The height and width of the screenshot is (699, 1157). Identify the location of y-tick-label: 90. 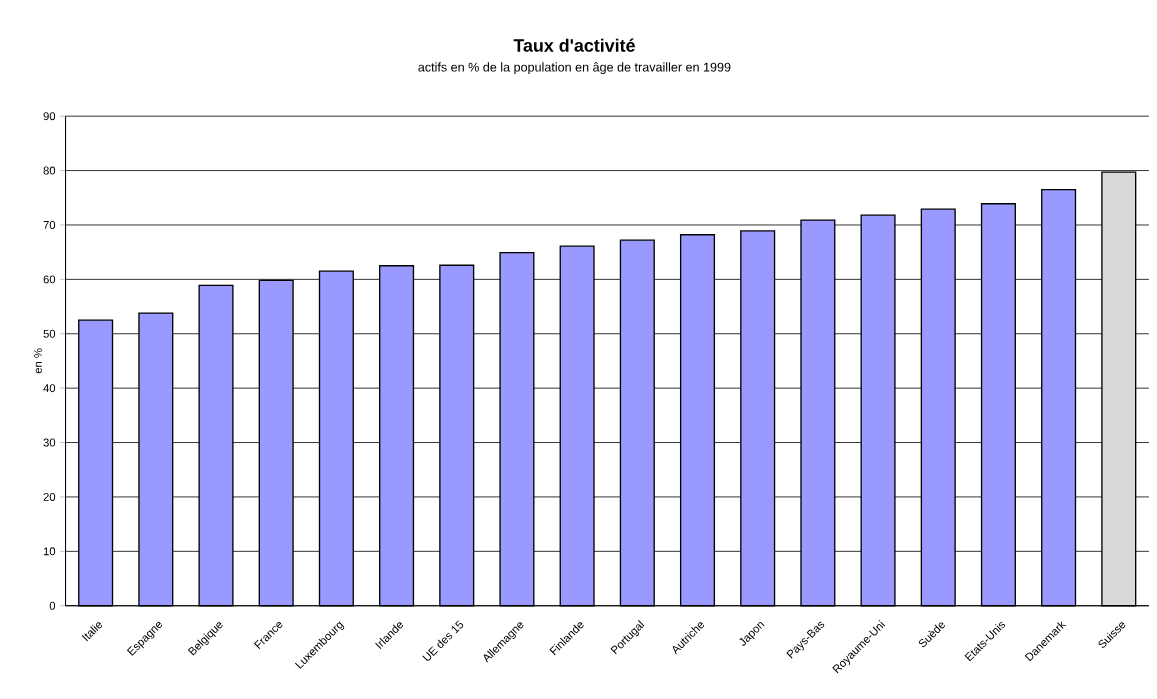
(49, 116).